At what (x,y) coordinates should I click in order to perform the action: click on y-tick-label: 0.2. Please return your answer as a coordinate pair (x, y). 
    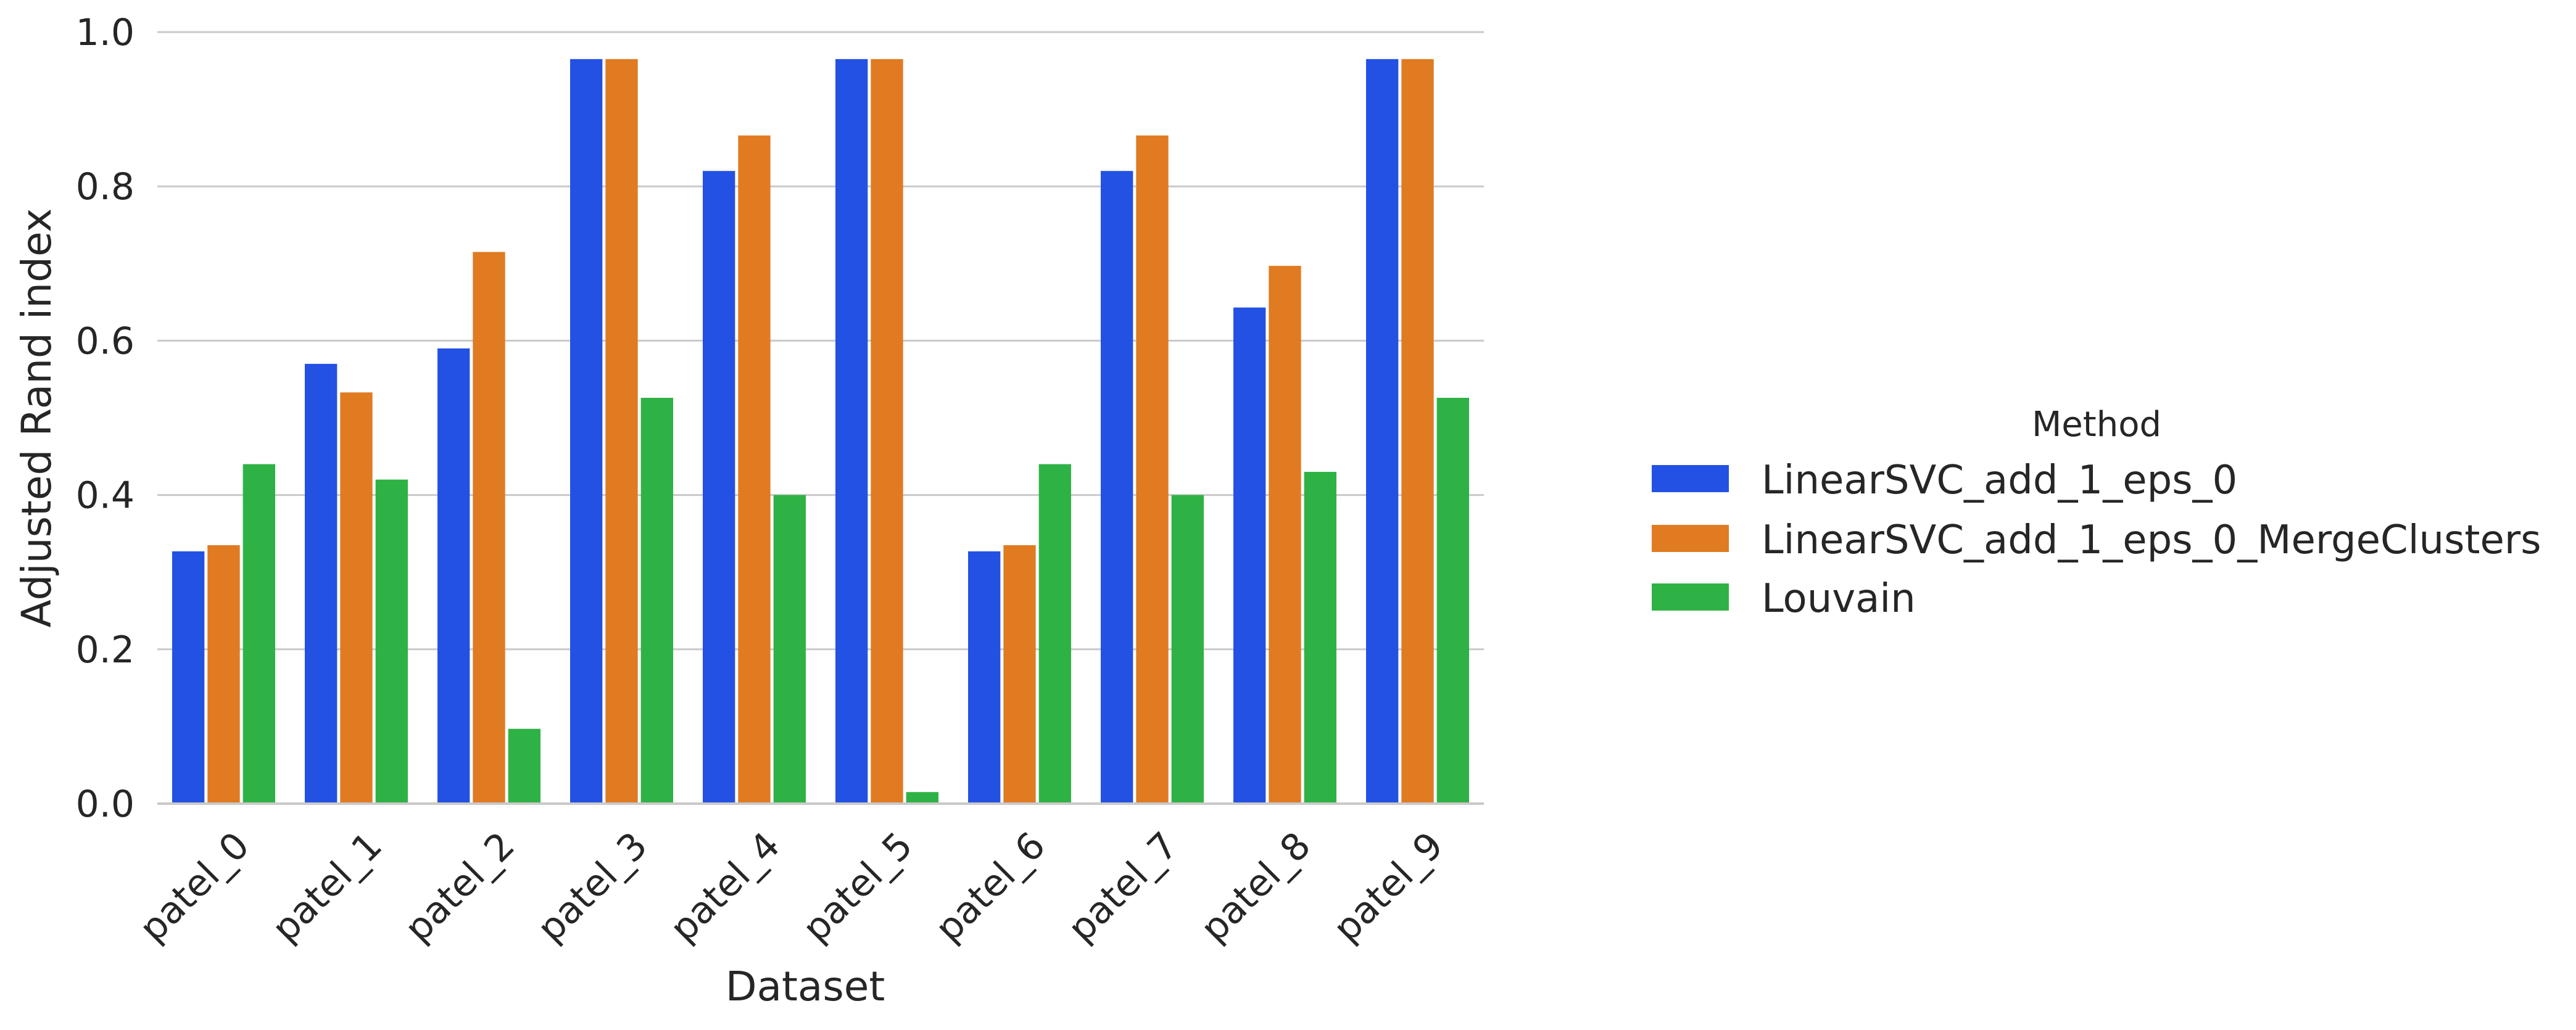
    Looking at the image, I should click on (106, 650).